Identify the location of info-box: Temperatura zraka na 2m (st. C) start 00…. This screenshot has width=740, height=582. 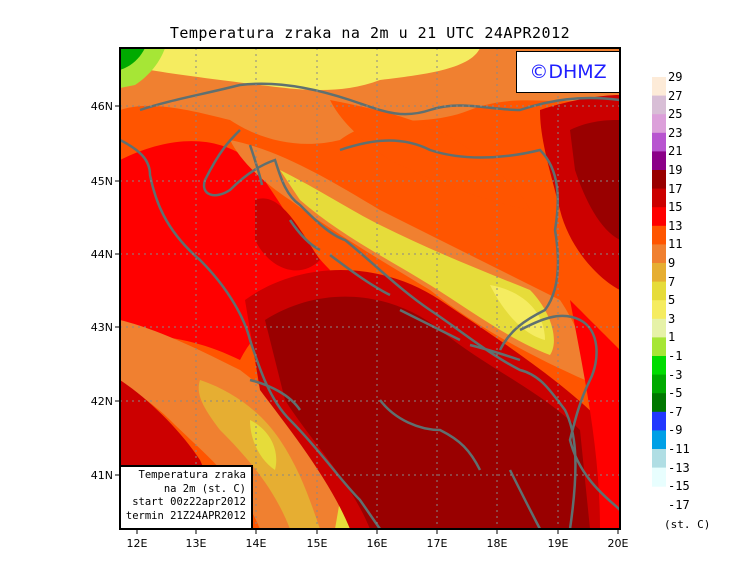
(187, 496).